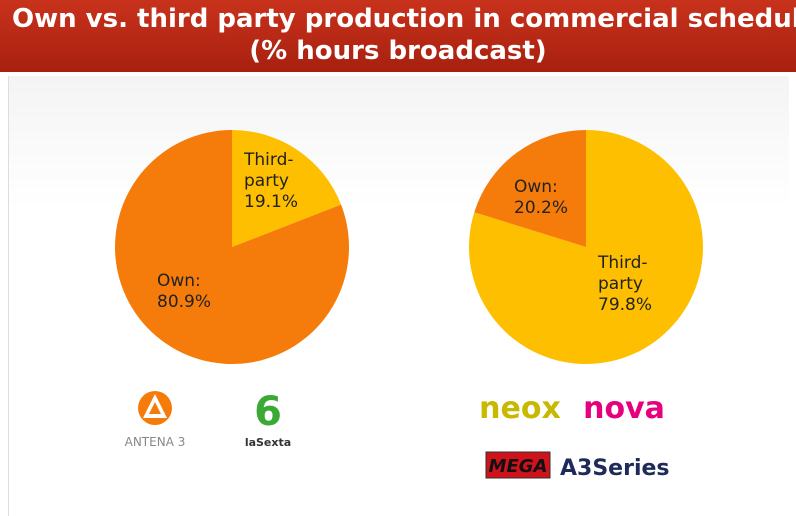 The width and height of the screenshot is (796, 516). Describe the element at coordinates (155, 442) in the screenshot. I see `logo: ANTENA 3` at that location.